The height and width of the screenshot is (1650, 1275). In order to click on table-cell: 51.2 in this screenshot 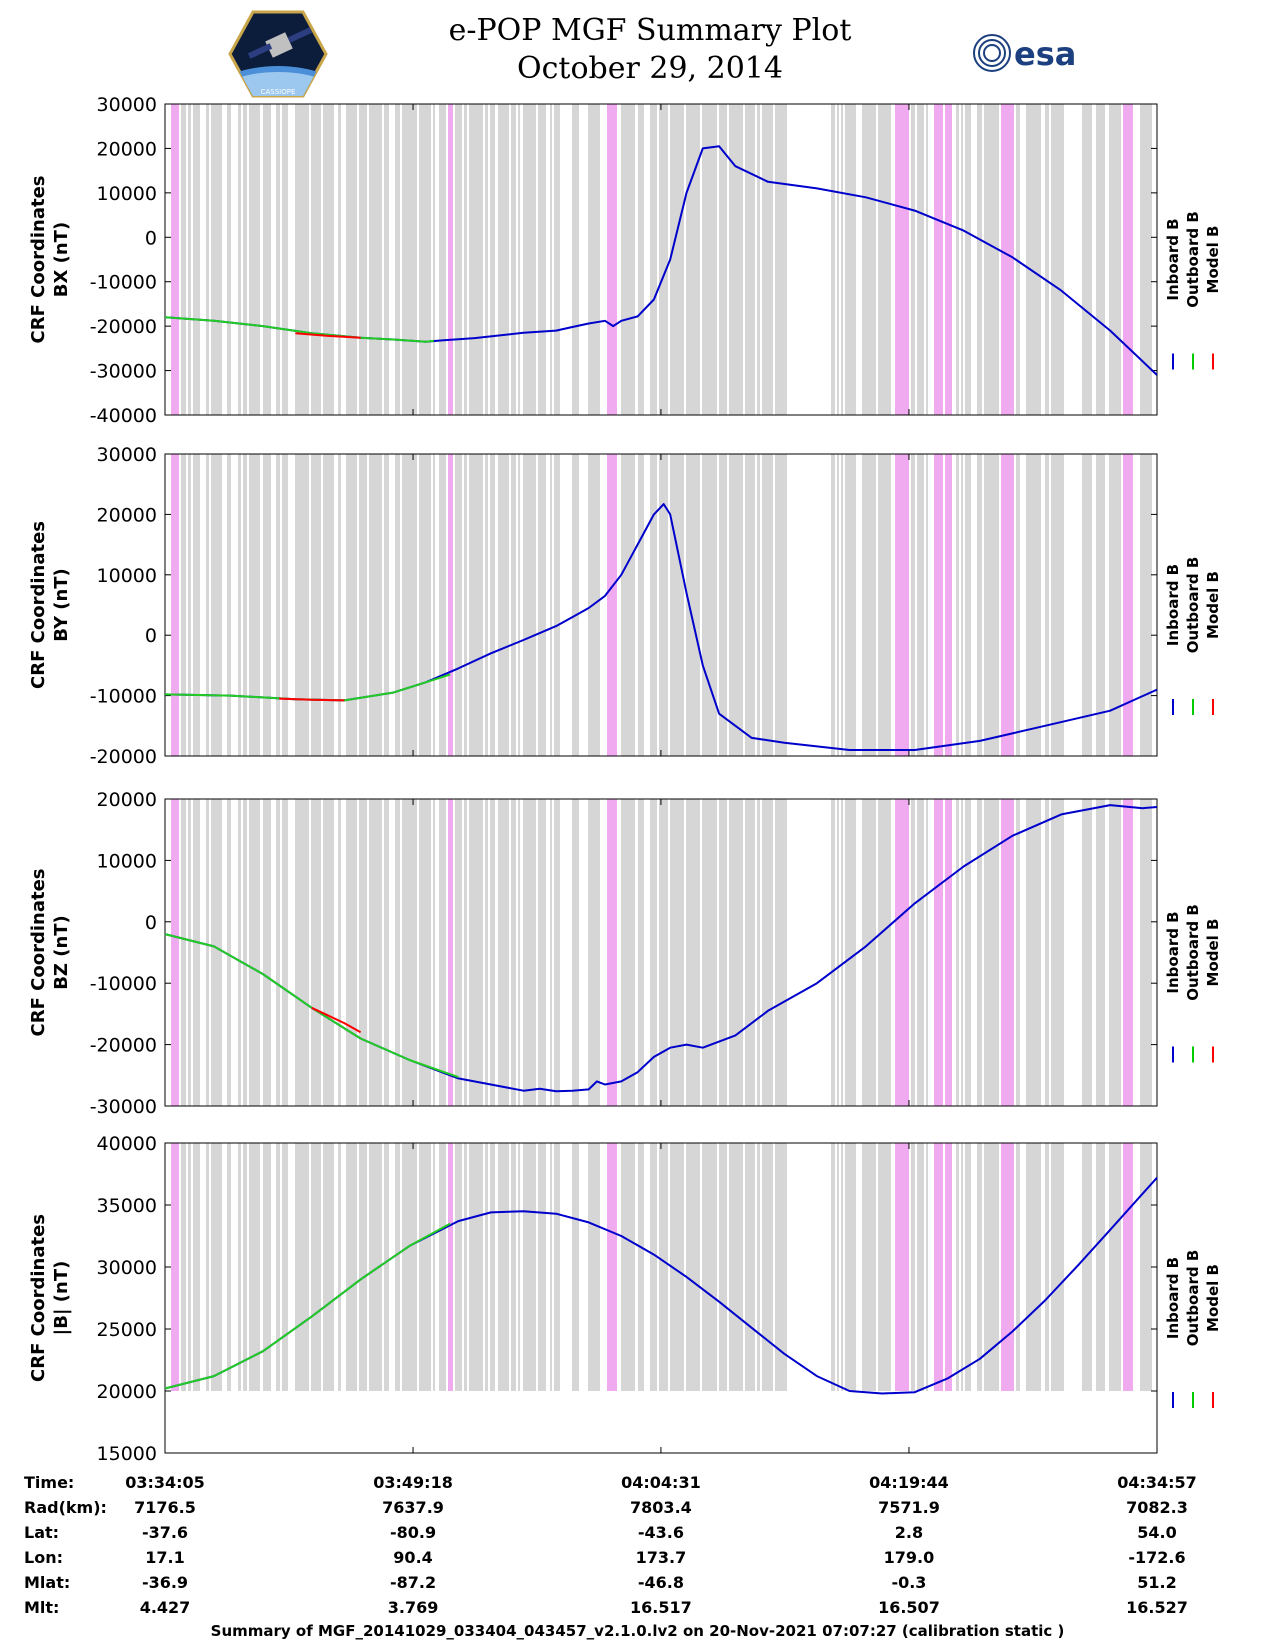, I will do `click(1156, 1582)`.